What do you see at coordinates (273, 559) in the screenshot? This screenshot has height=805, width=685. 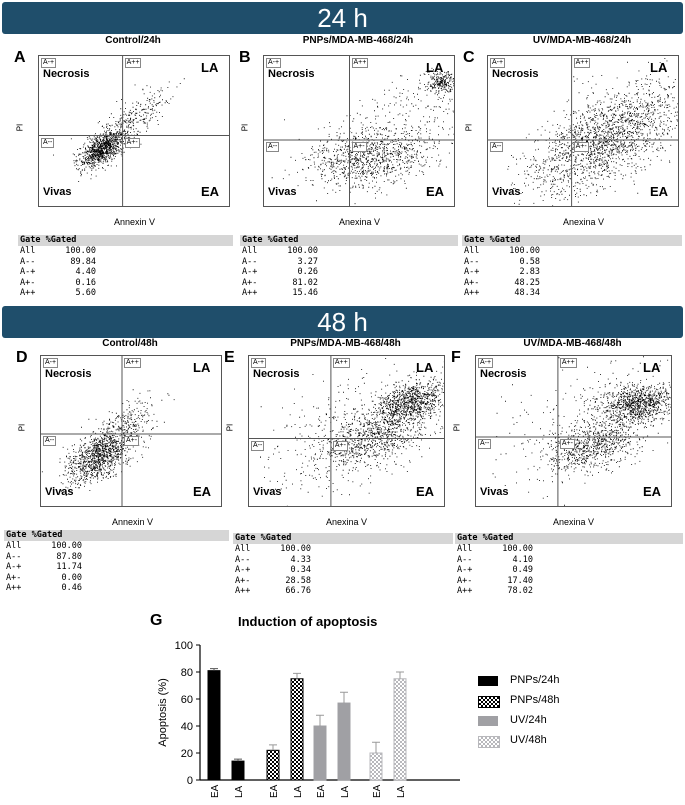 I see `gate-table-row: A-- 4.33` at bounding box center [273, 559].